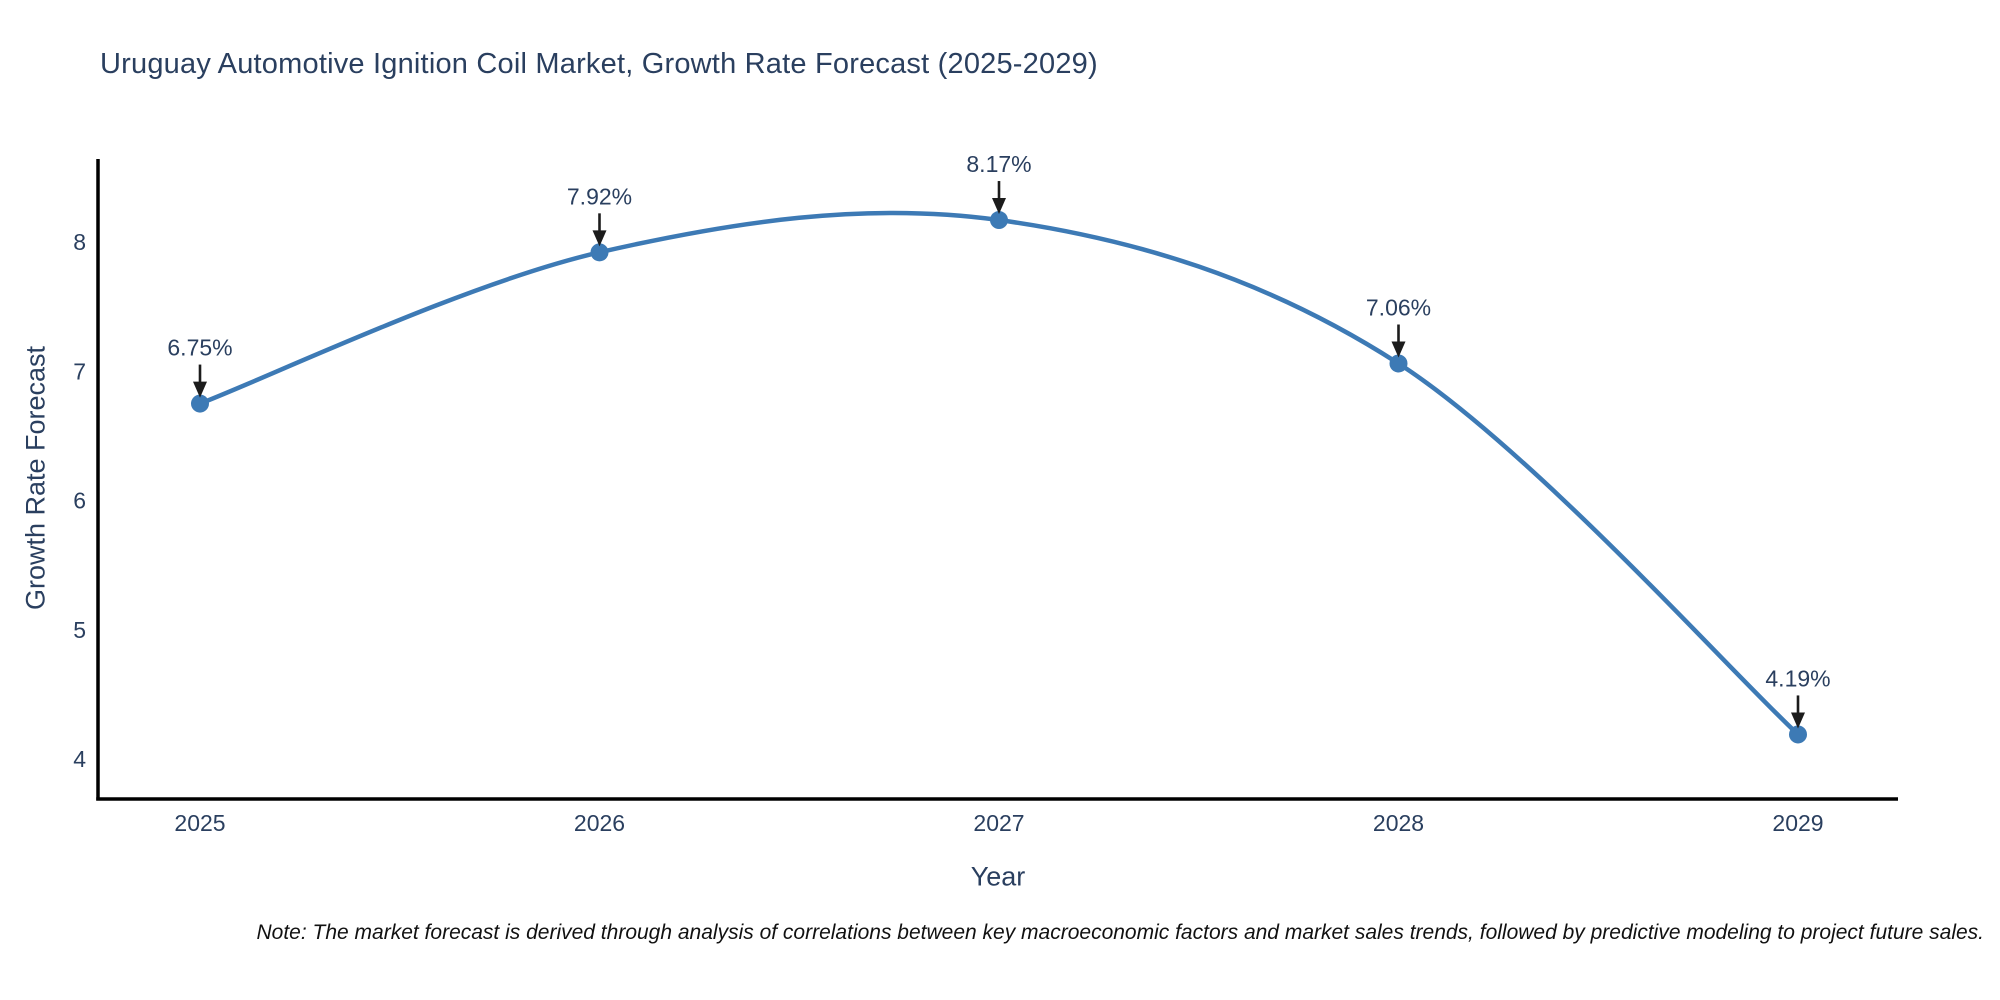  What do you see at coordinates (79, 630) in the screenshot?
I see `y-tick-label: 5` at bounding box center [79, 630].